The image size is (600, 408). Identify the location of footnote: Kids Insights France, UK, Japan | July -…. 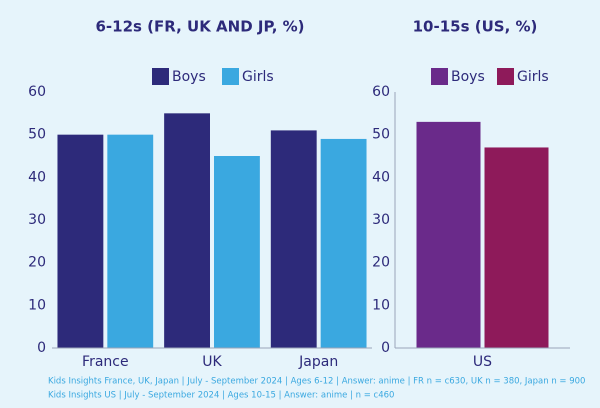
(316, 382).